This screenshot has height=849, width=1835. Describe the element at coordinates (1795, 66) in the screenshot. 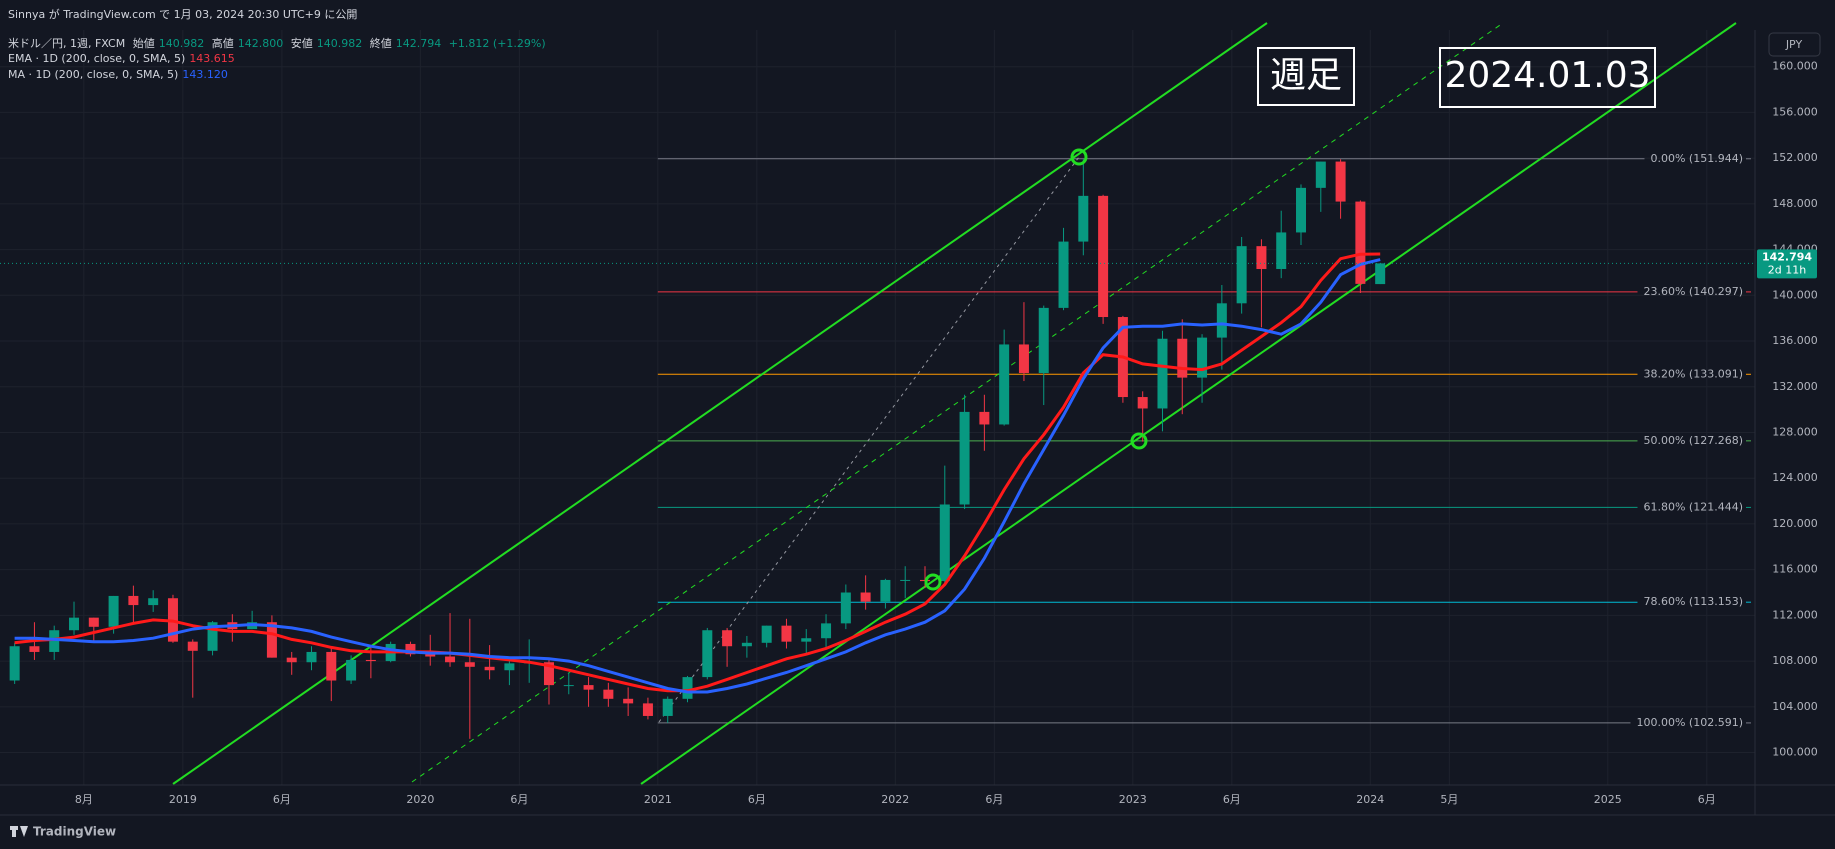

I see `y-tick-label: 160.000` at that location.